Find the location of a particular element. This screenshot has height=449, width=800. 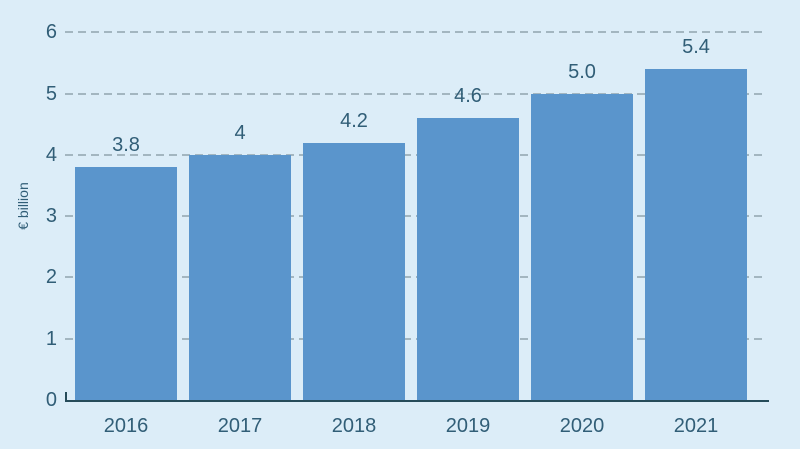

bar-2020 is located at coordinates (582, 246).